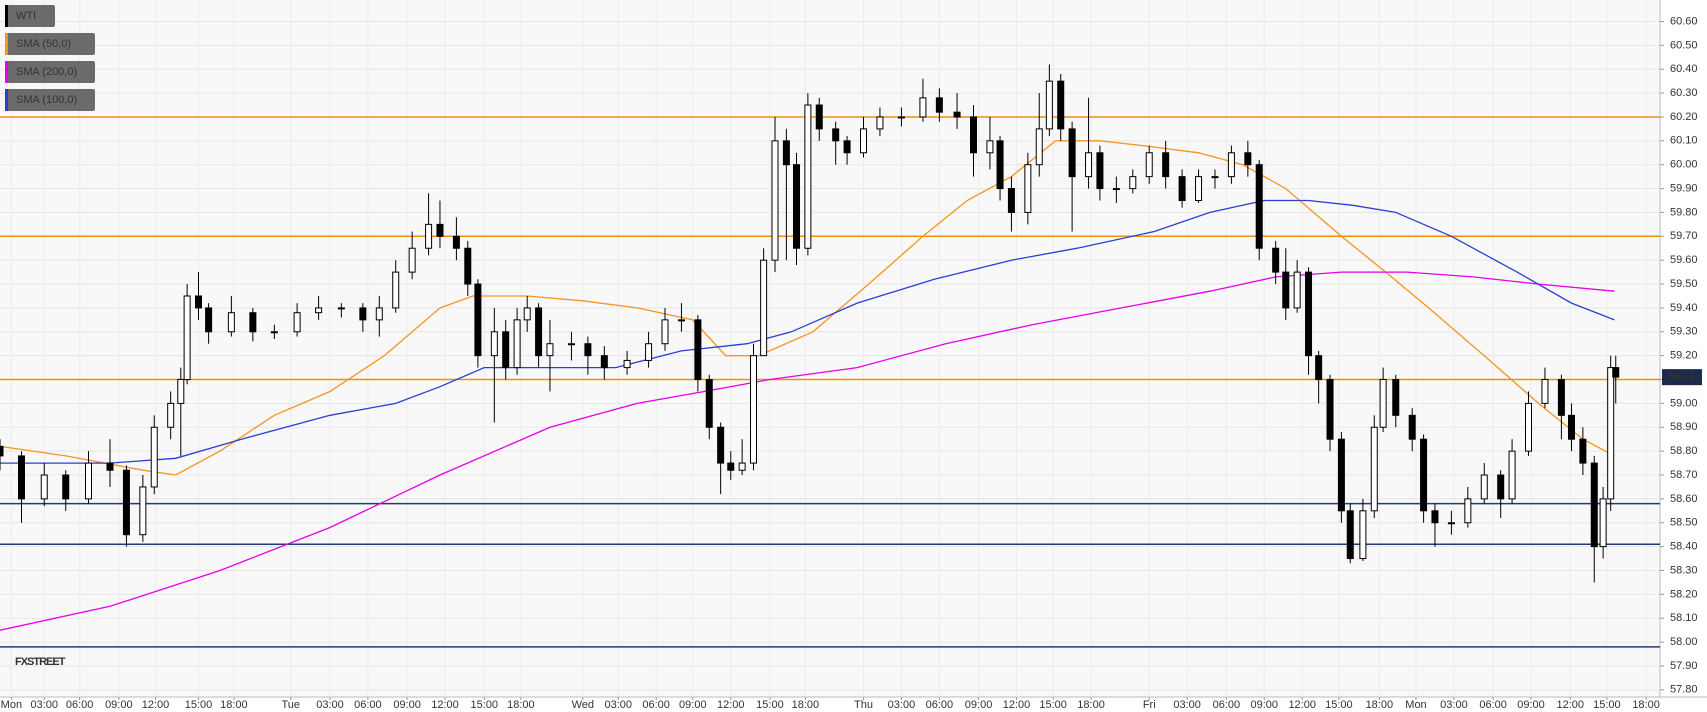 Image resolution: width=1707 pixels, height=712 pixels. What do you see at coordinates (1684, 594) in the screenshot?
I see `y-tick-label: 58.20` at bounding box center [1684, 594].